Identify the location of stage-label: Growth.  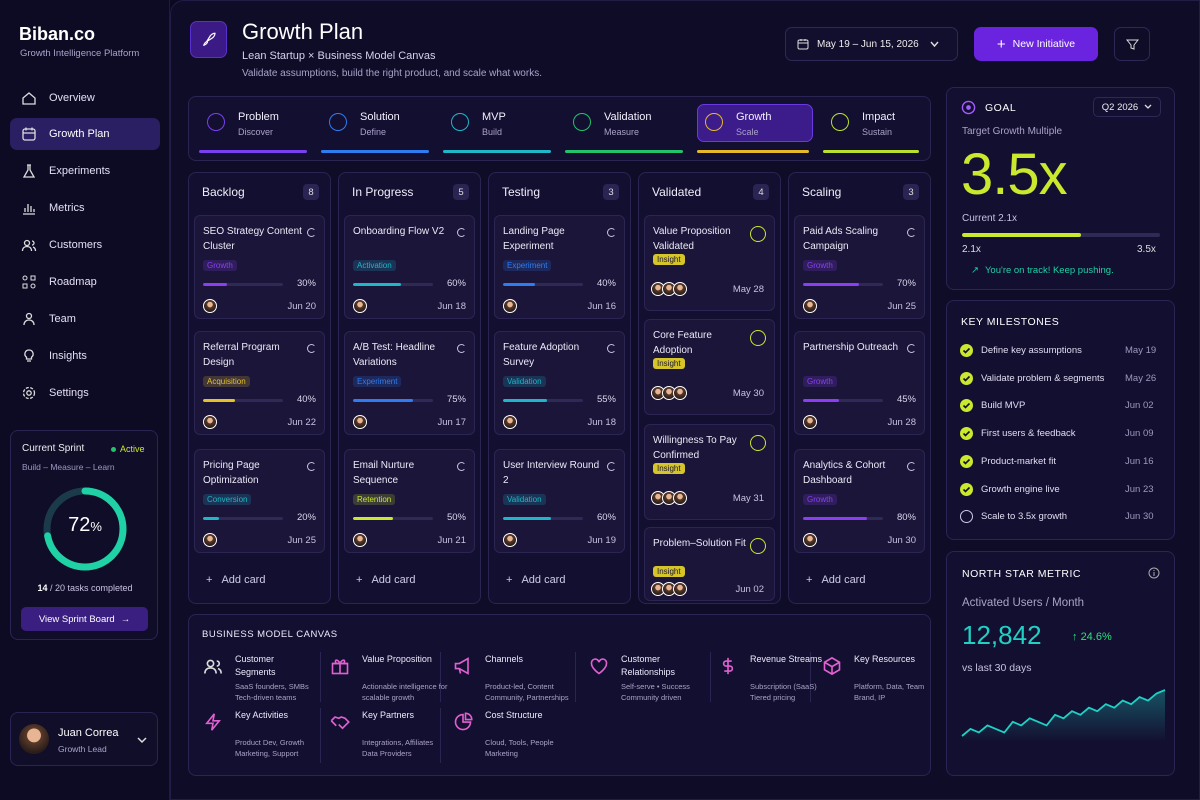
(754, 117).